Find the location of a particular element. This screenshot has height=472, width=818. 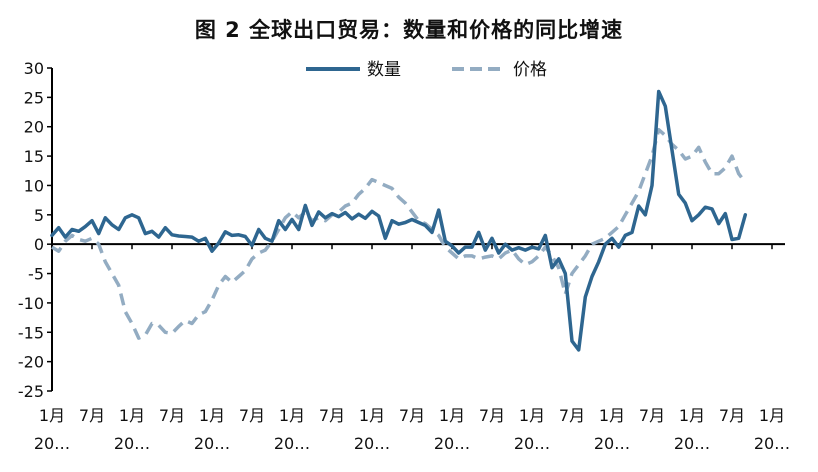

y-tick-label: 5 is located at coordinates (39, 215).